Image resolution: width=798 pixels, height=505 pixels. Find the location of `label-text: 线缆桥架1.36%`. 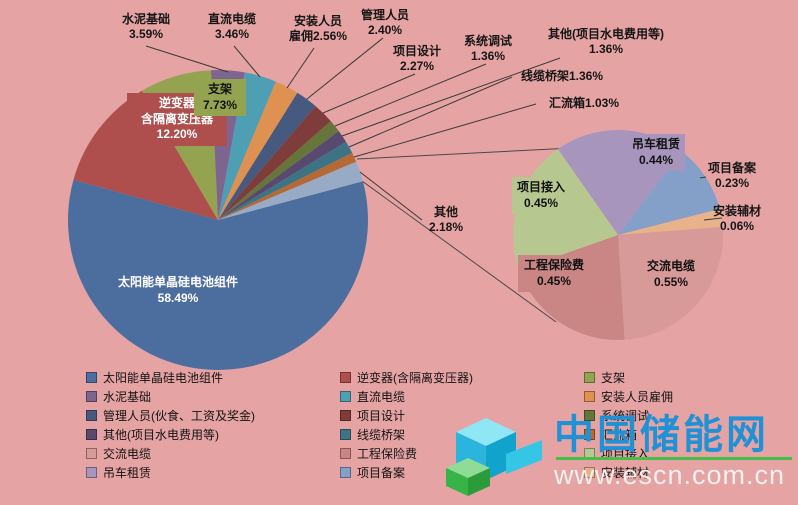

label-text: 线缆桥架1.36% is located at coordinates (562, 76).